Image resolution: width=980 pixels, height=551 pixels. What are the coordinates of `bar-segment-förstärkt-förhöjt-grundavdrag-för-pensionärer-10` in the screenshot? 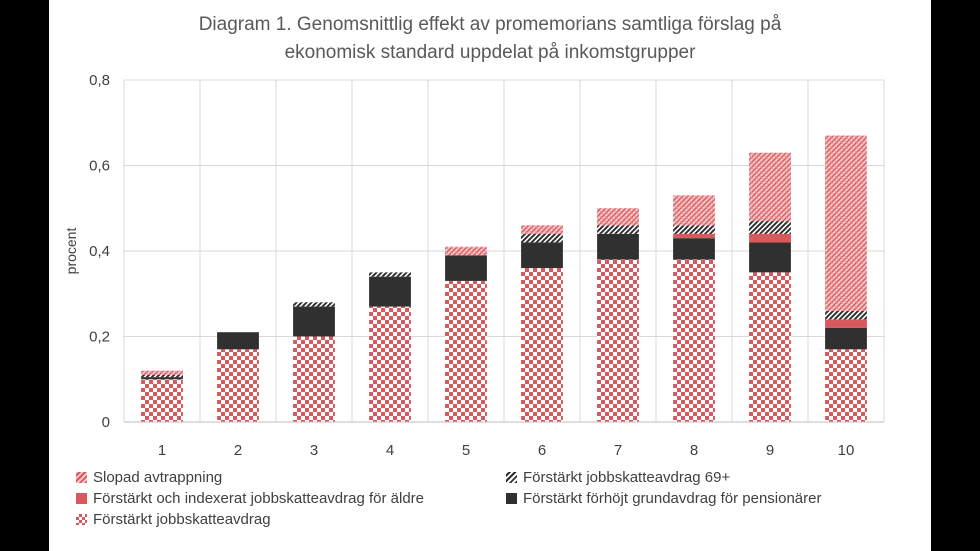 It's located at (846, 338).